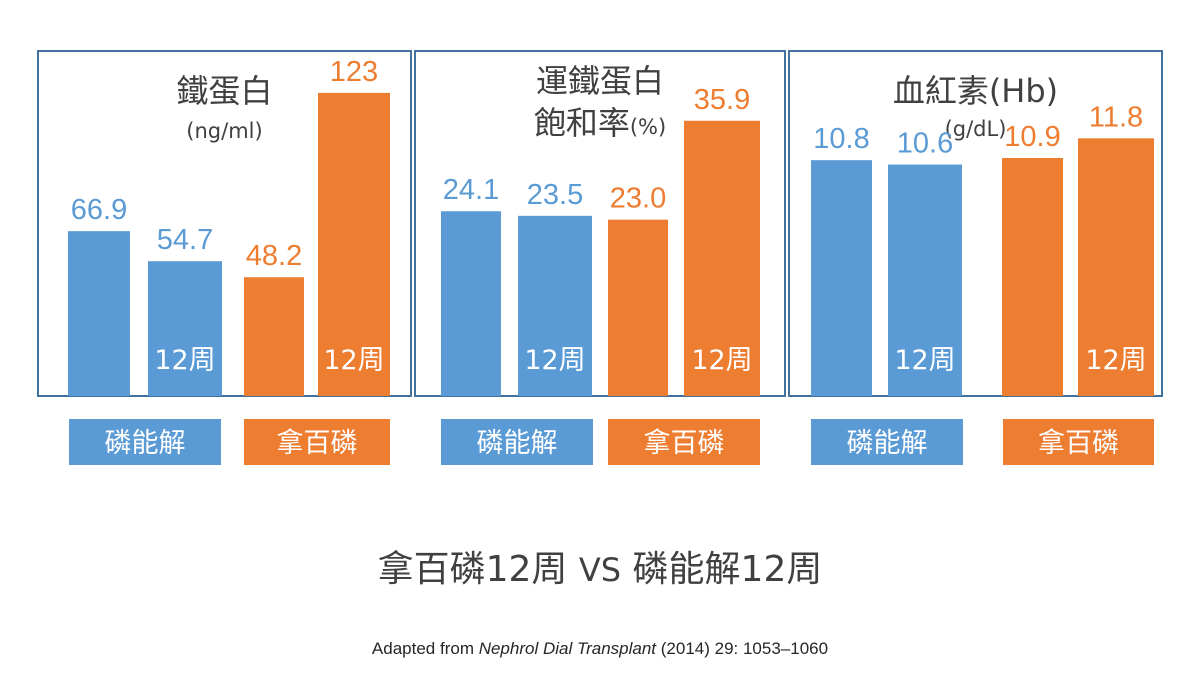 This screenshot has height=675, width=1200. I want to click on bar-value-label: 35.9, so click(722, 100).